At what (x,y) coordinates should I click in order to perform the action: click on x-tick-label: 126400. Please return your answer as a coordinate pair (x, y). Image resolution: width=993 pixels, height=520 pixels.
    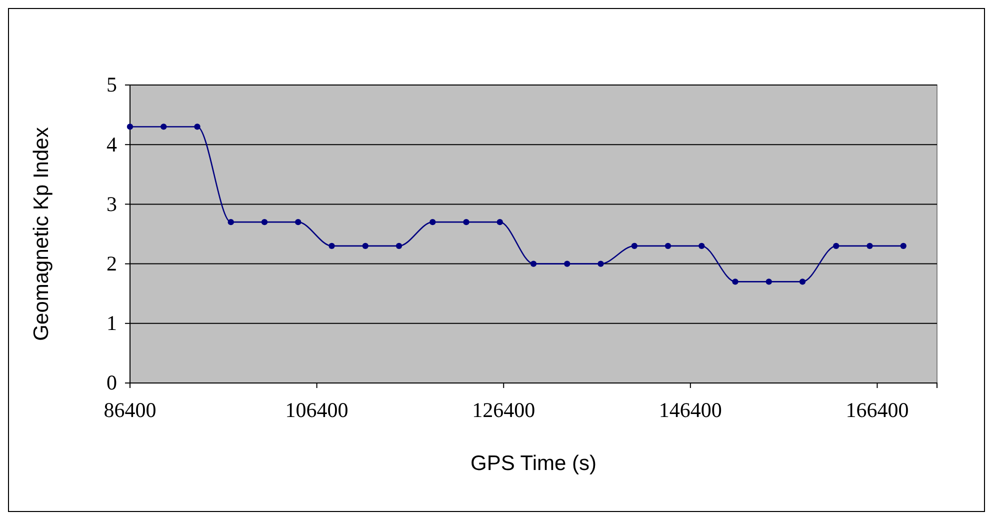
    Looking at the image, I should click on (504, 410).